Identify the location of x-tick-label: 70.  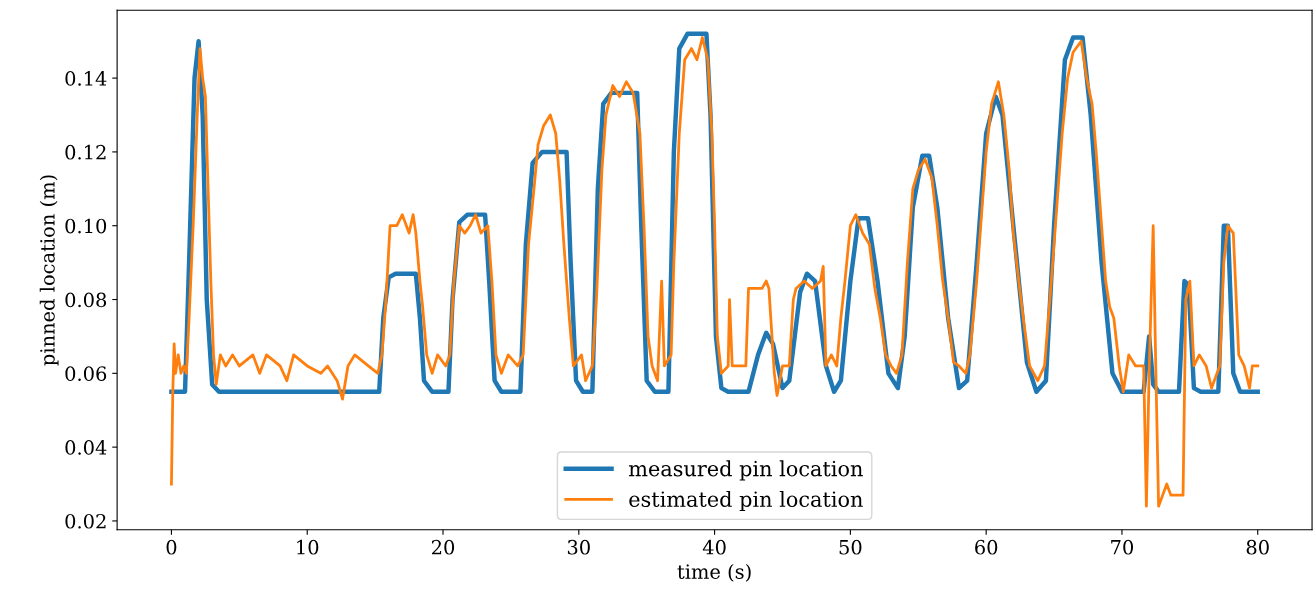
(1122, 547).